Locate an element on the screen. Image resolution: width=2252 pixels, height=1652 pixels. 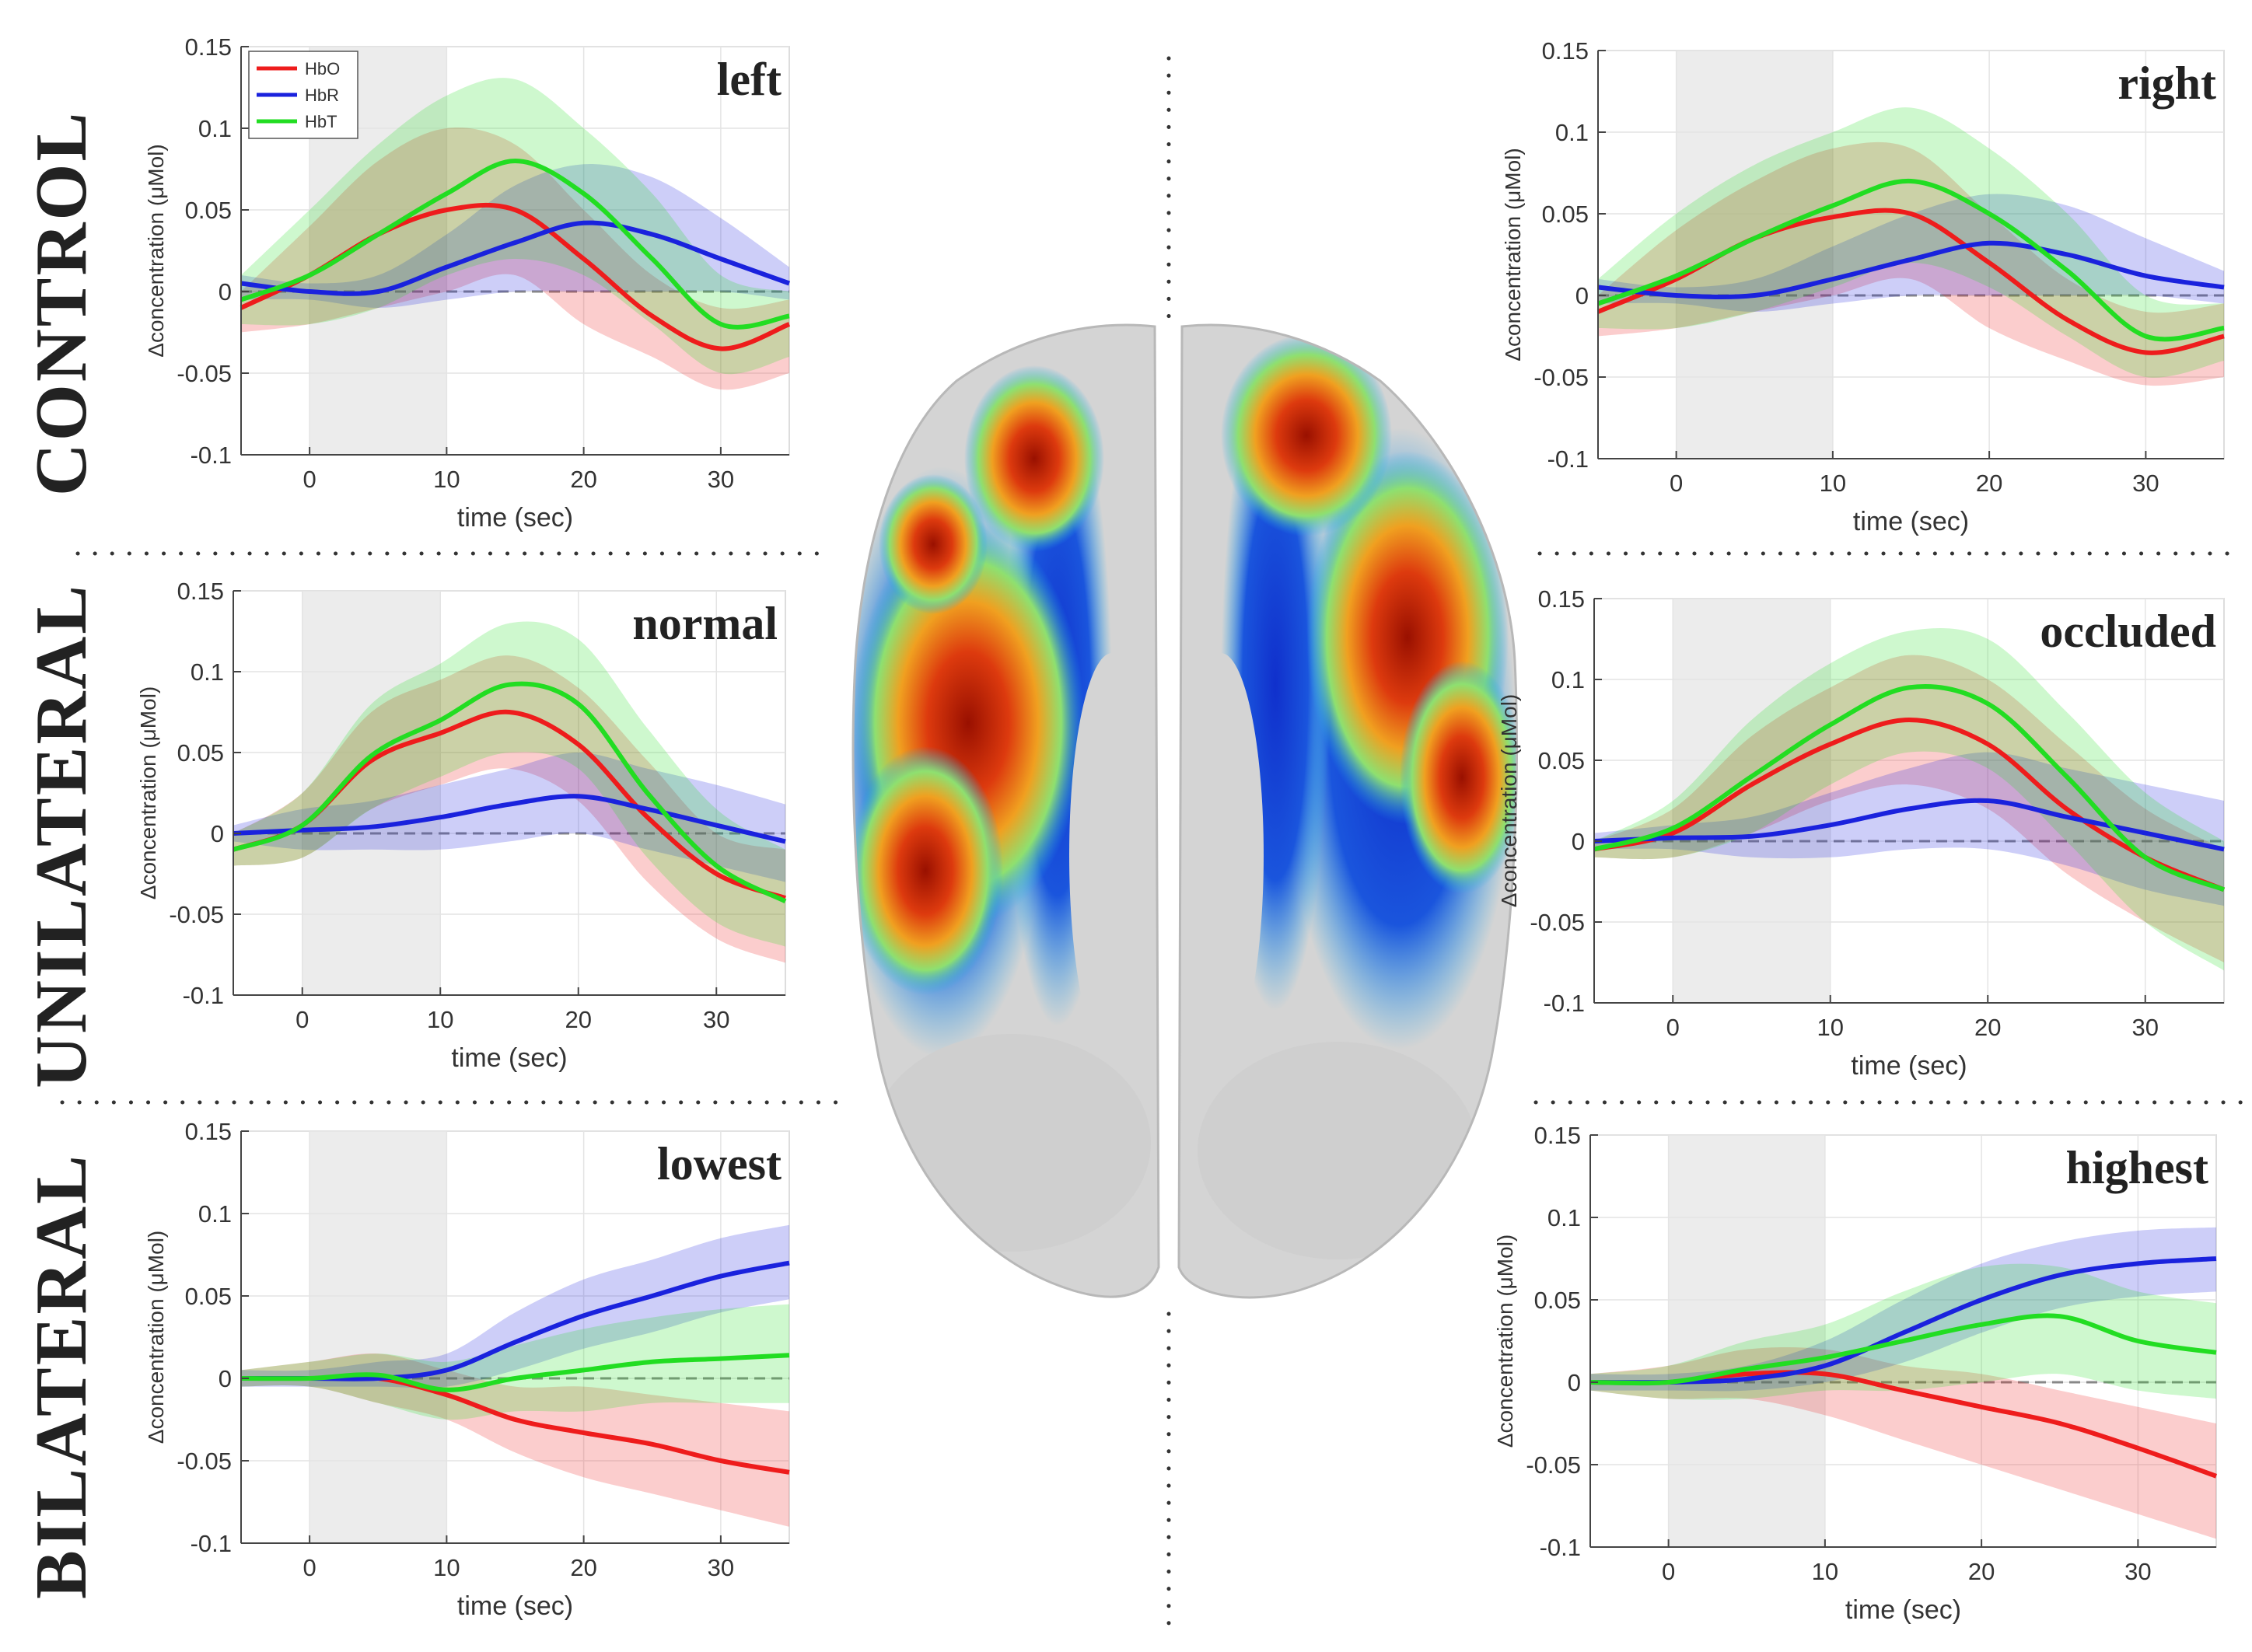
legend: HbO HbR HbT is located at coordinates (303, 95).